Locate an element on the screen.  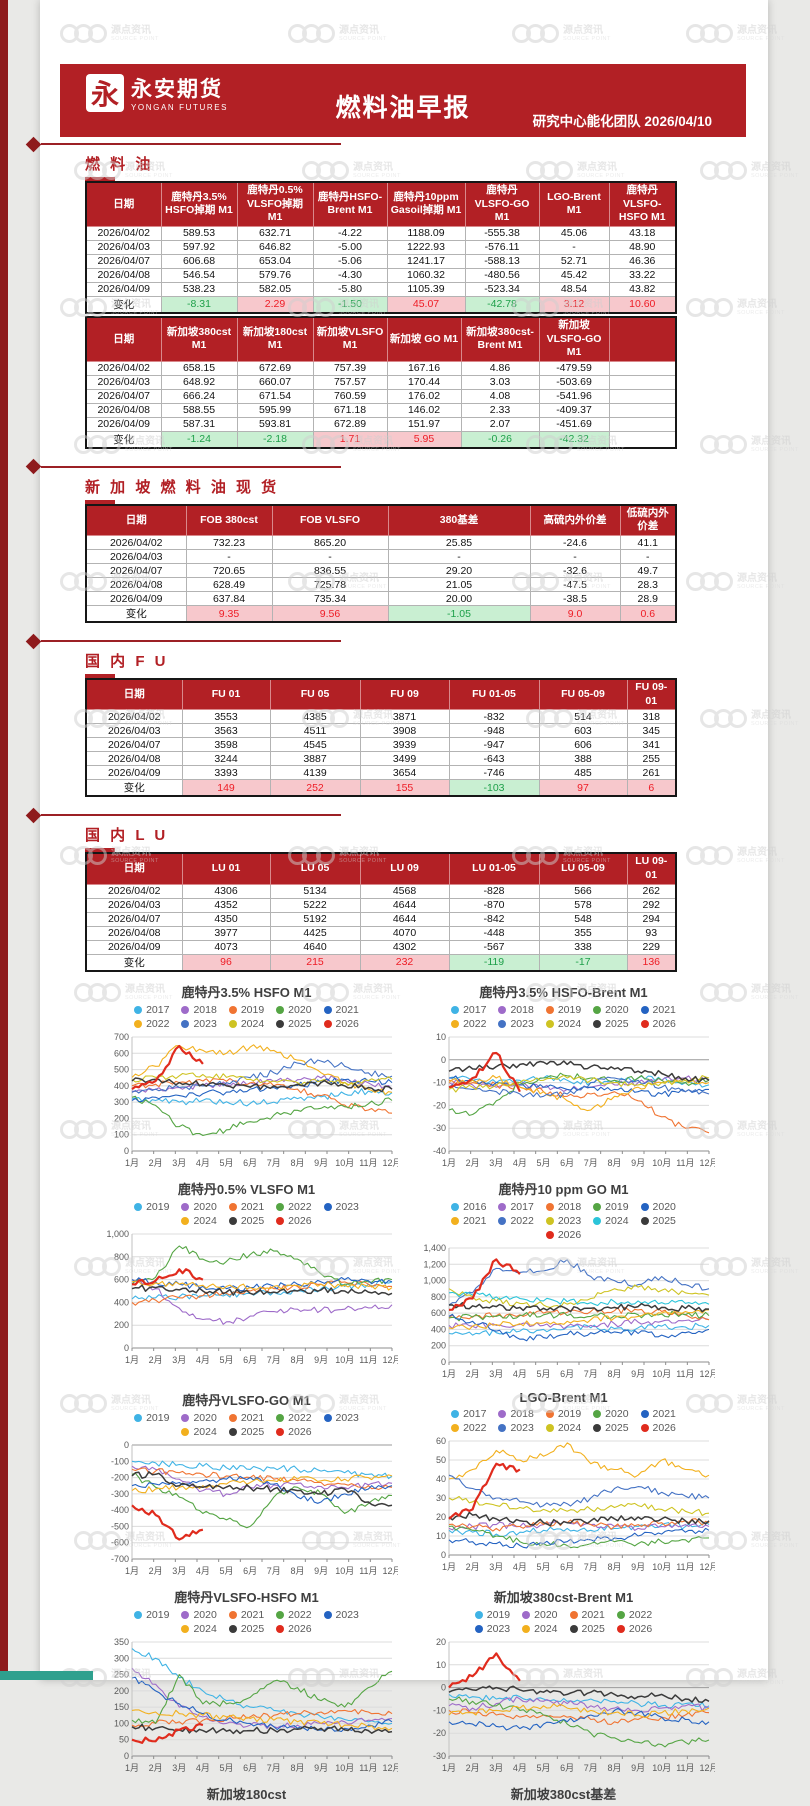
value-cell: 48.90 is located at coordinates (642, 247).